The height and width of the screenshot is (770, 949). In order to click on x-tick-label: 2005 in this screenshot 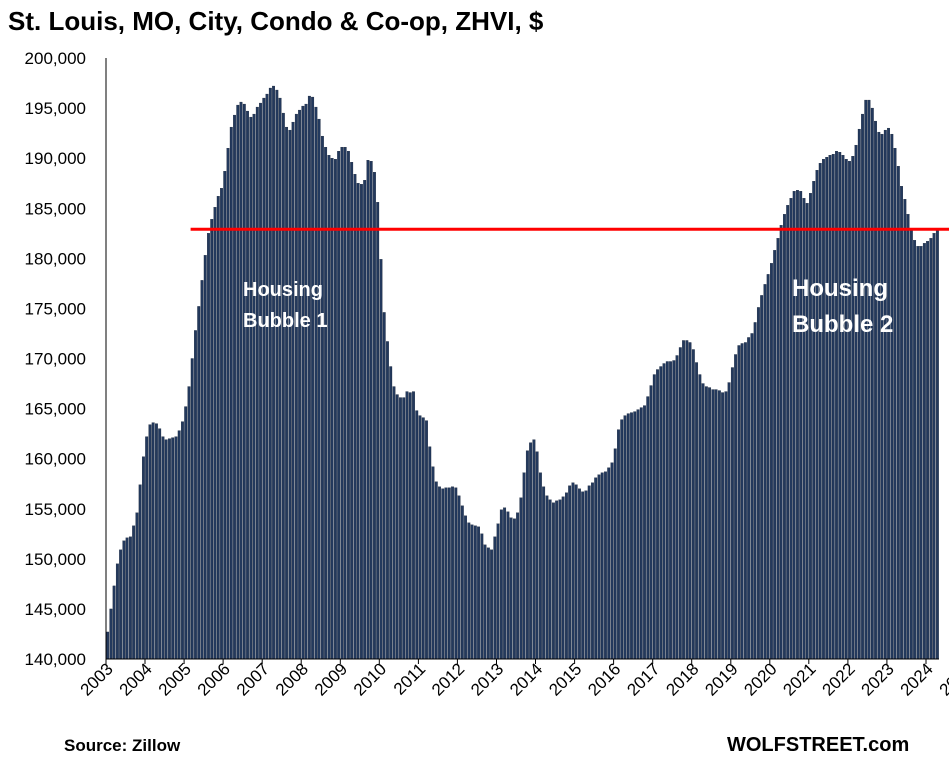, I will do `click(175, 679)`.